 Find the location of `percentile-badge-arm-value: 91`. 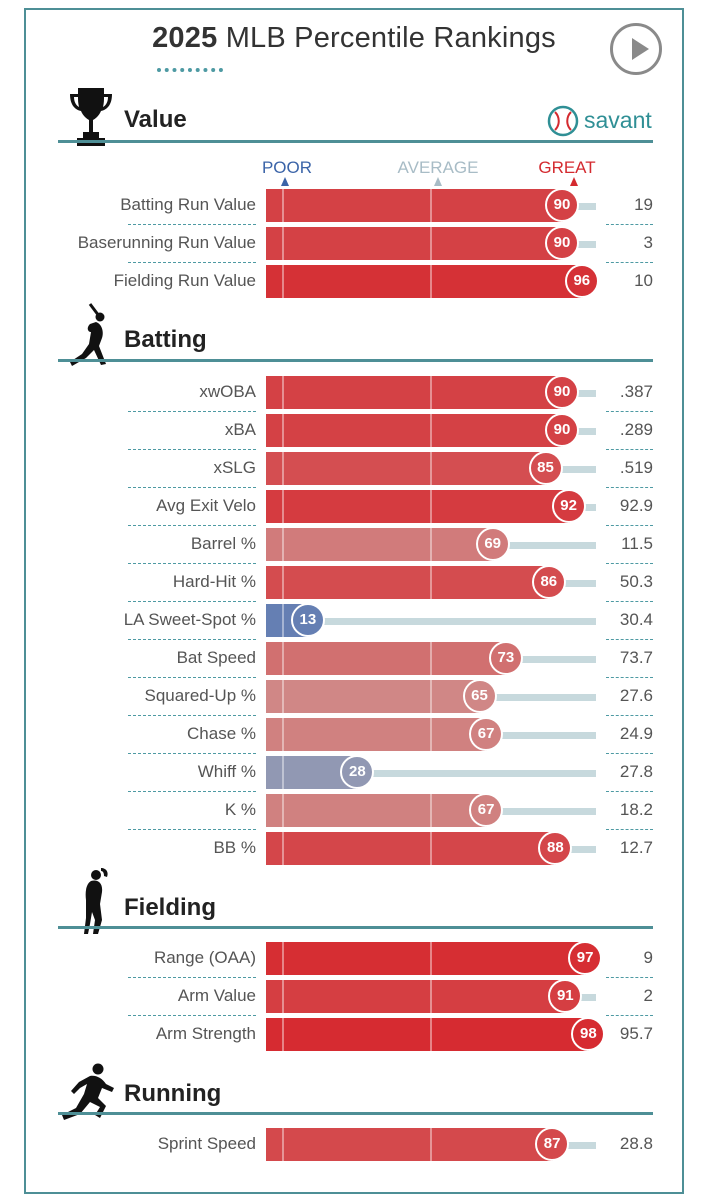

percentile-badge-arm-value: 91 is located at coordinates (565, 996).